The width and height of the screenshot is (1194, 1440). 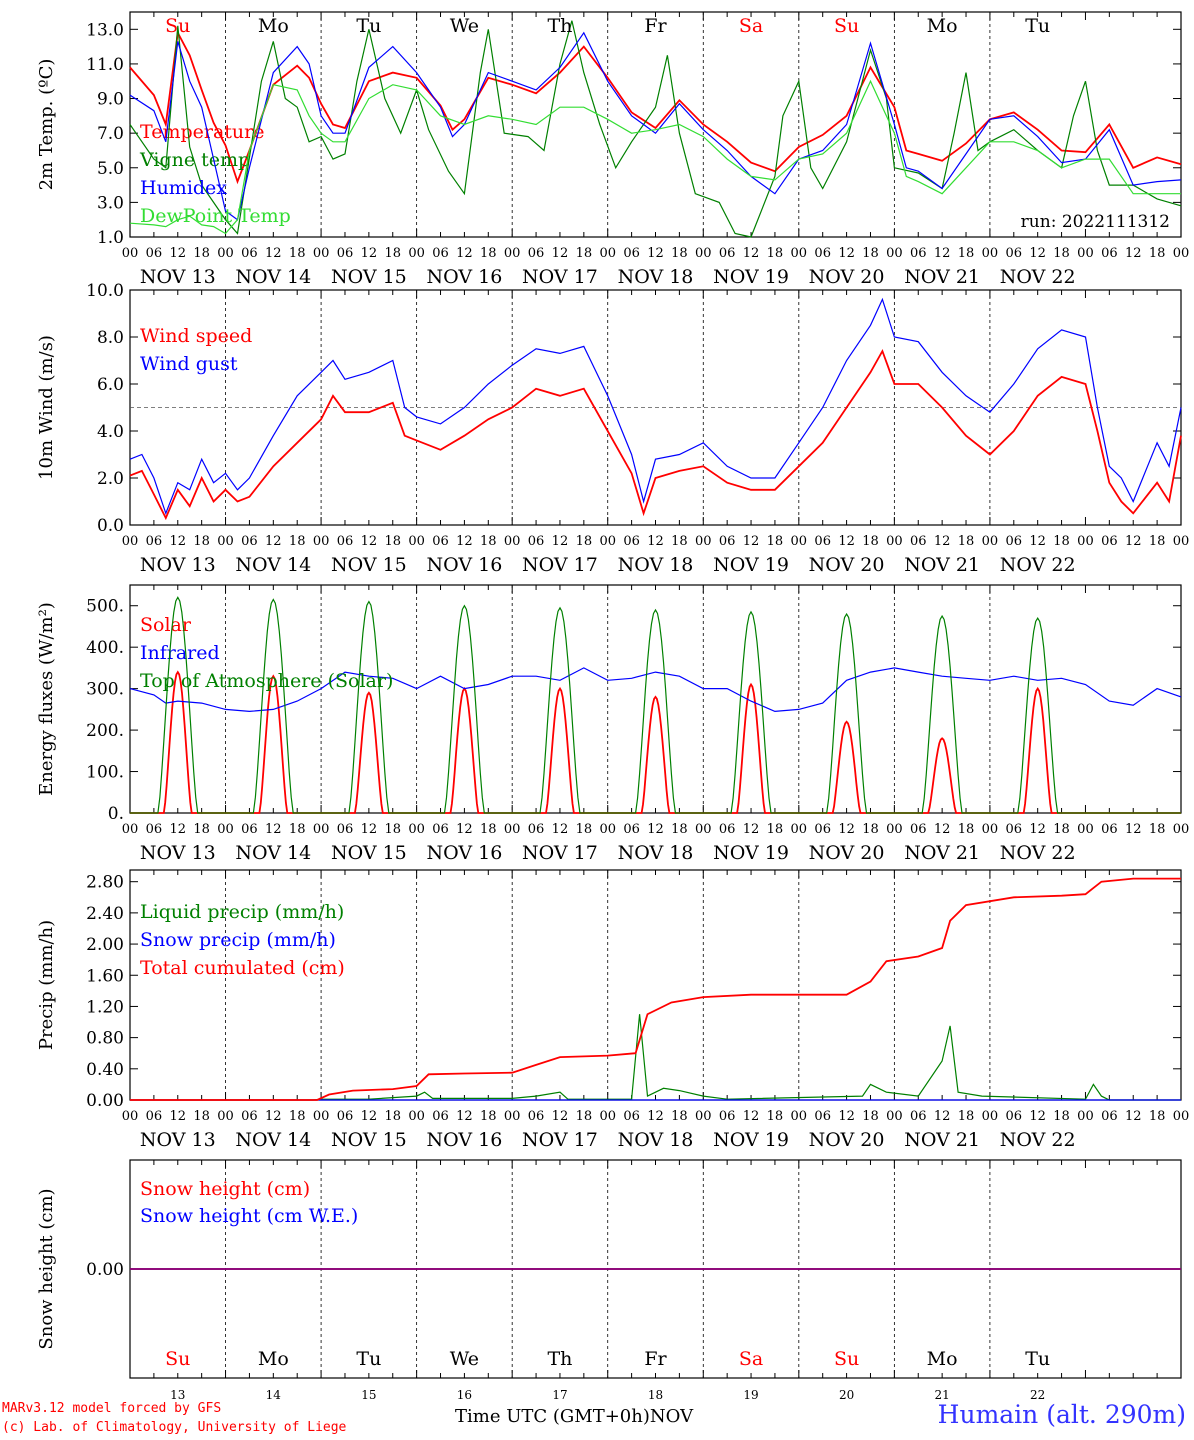 I want to click on weekday-label: Th, so click(x=559, y=1359).